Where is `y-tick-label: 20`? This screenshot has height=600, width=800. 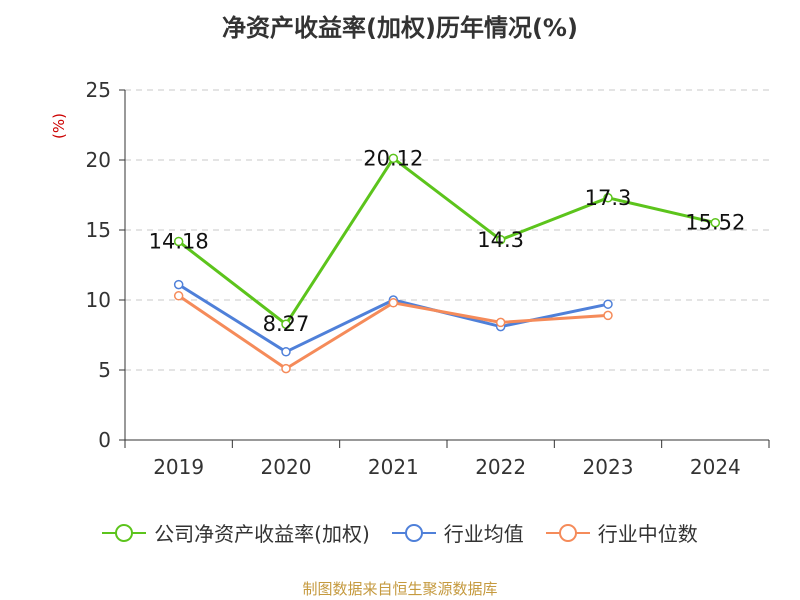
y-tick-label: 20 is located at coordinates (98, 160).